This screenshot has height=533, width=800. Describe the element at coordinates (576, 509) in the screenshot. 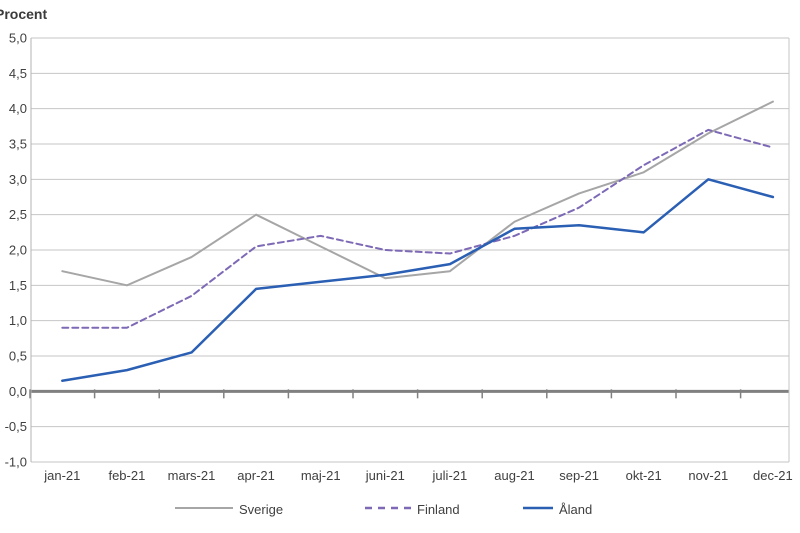

I see `legend-label-aland: Åland` at that location.